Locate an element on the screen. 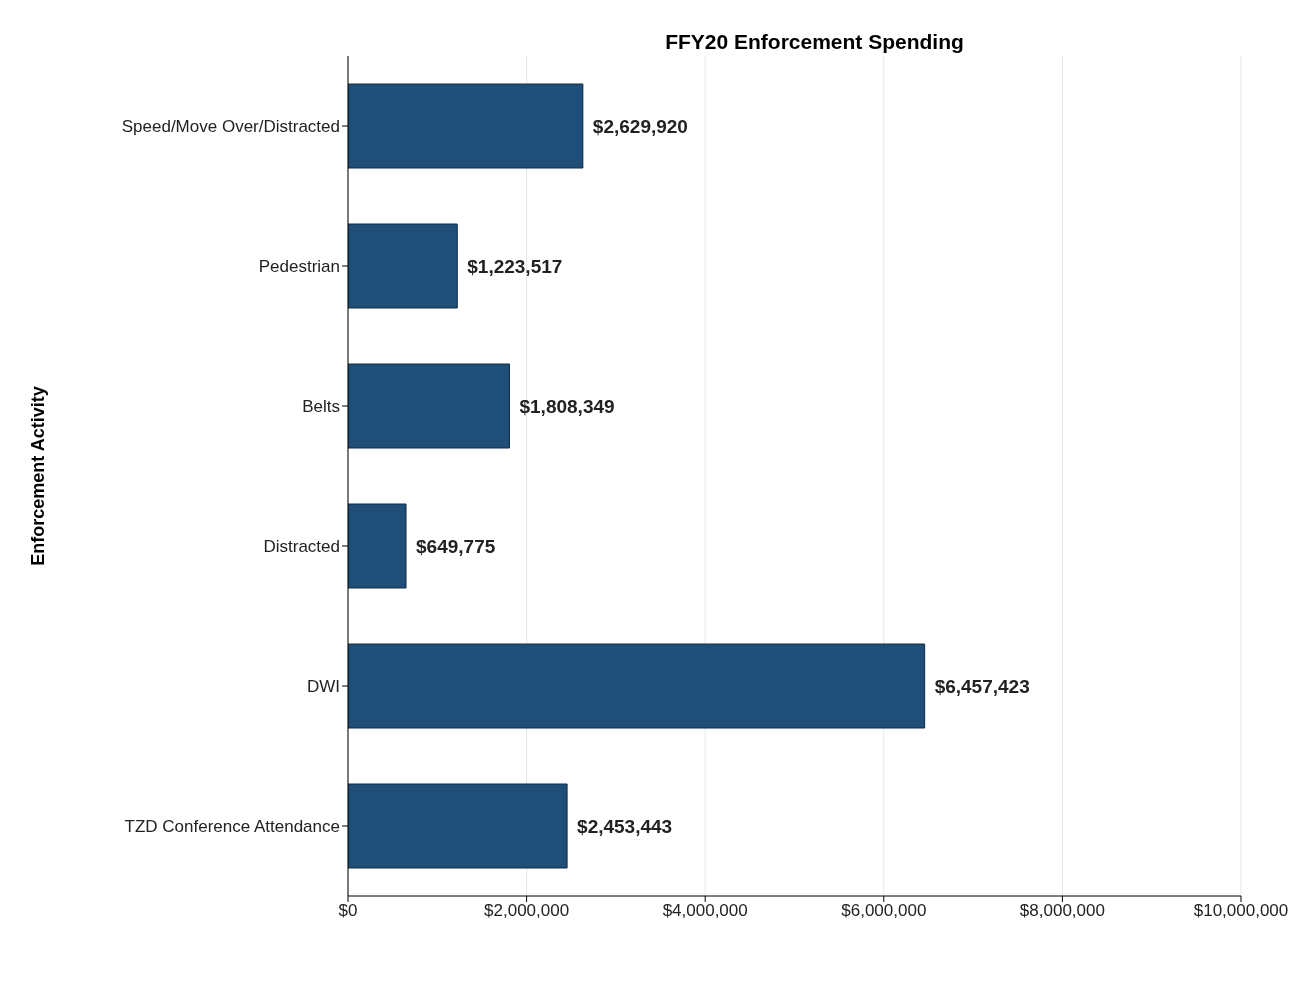 Image resolution: width=1299 pixels, height=981 pixels. x-tick-label: $0 is located at coordinates (348, 911).